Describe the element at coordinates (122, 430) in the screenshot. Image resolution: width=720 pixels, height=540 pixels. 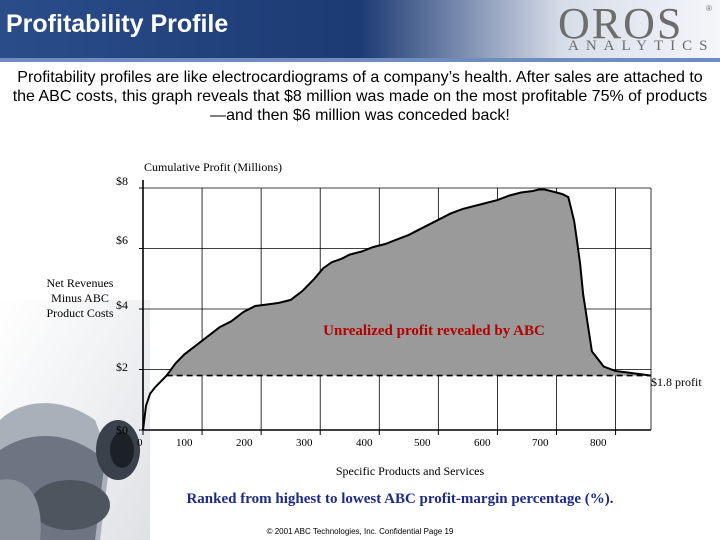
I see `y-tick-label: $0` at that location.